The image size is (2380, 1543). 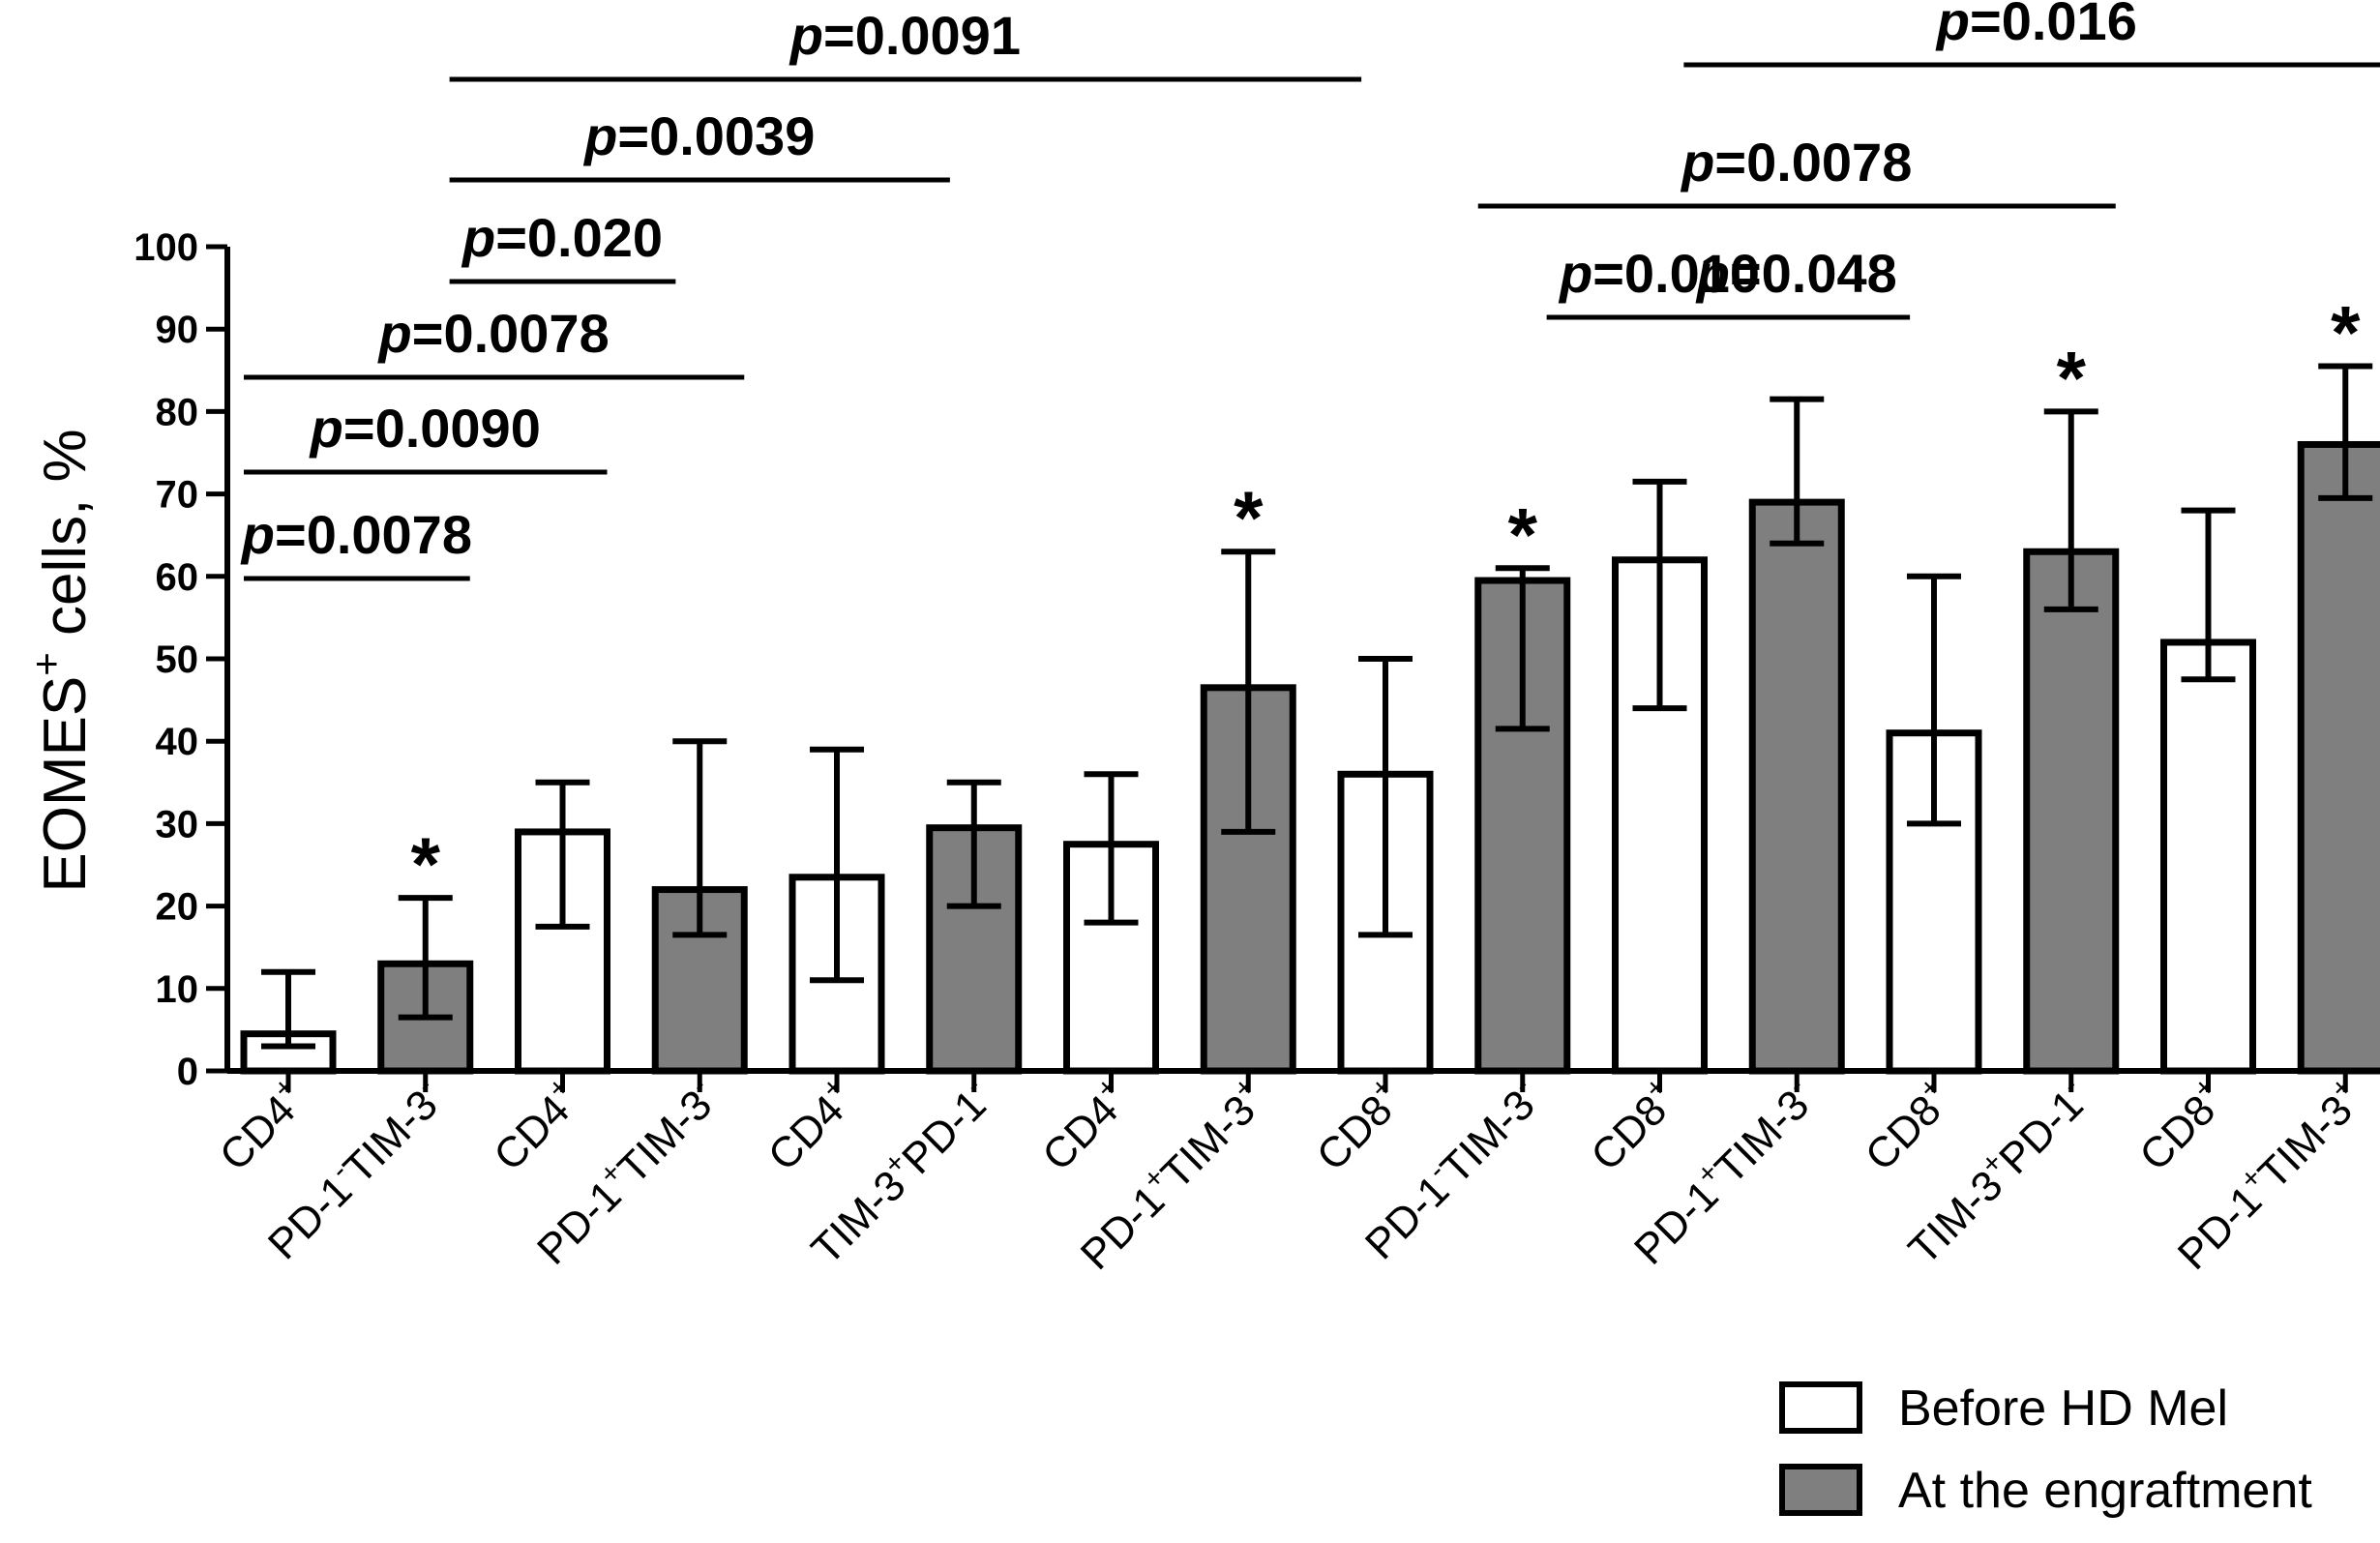 What do you see at coordinates (178, 824) in the screenshot?
I see `y-tick-label: 30` at bounding box center [178, 824].